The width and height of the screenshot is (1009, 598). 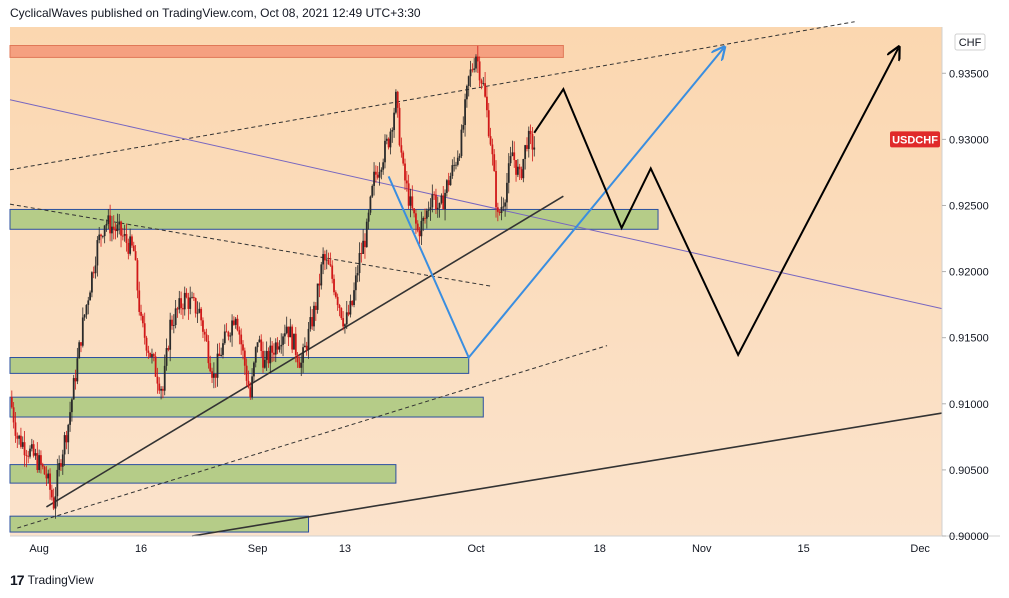 I want to click on footer: 17 TradingView, so click(x=52, y=580).